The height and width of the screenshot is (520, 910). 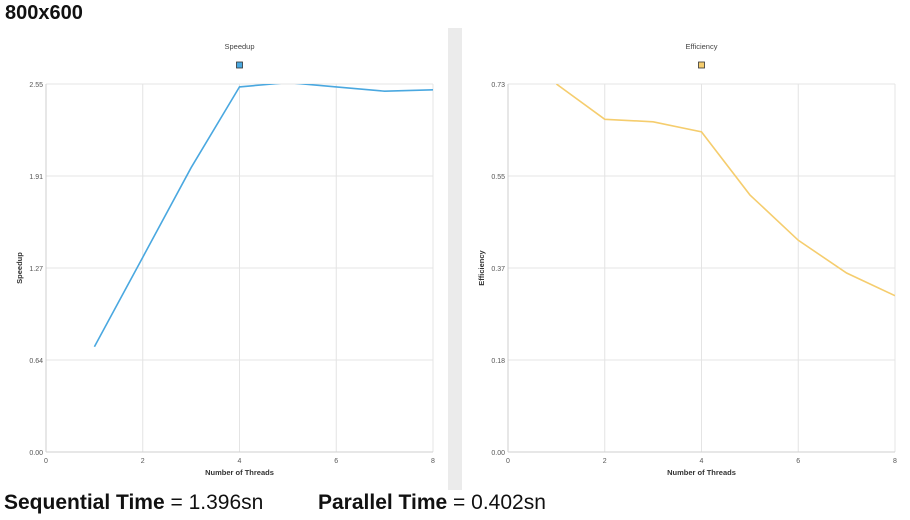 What do you see at coordinates (84, 502) in the screenshot?
I see `sequential-time-label: Sequential Time` at bounding box center [84, 502].